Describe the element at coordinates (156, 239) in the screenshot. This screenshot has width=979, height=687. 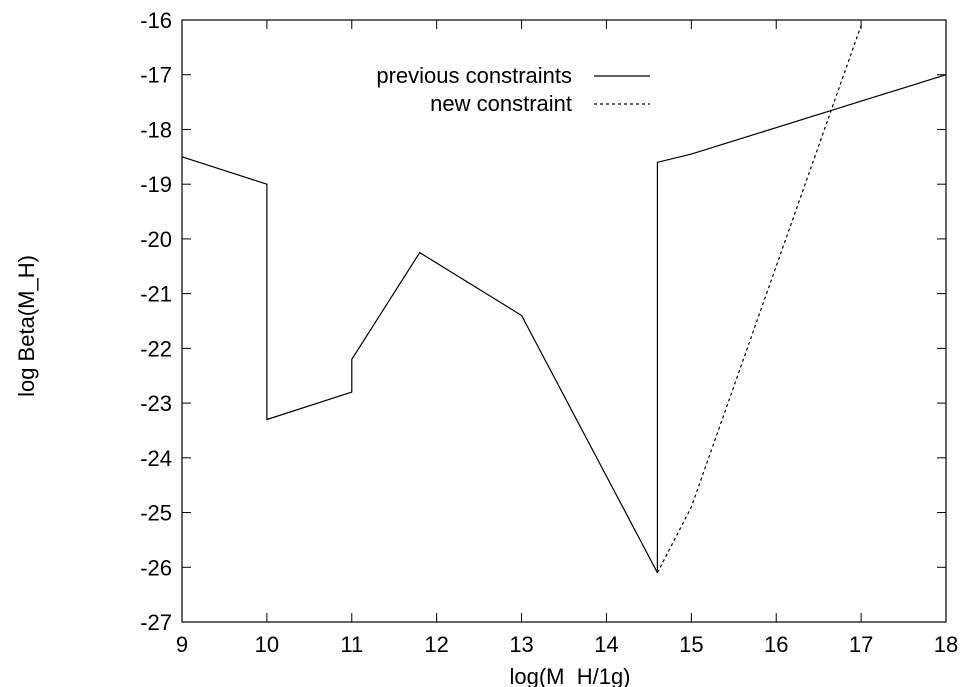
I see `y-tick-label: -20` at that location.